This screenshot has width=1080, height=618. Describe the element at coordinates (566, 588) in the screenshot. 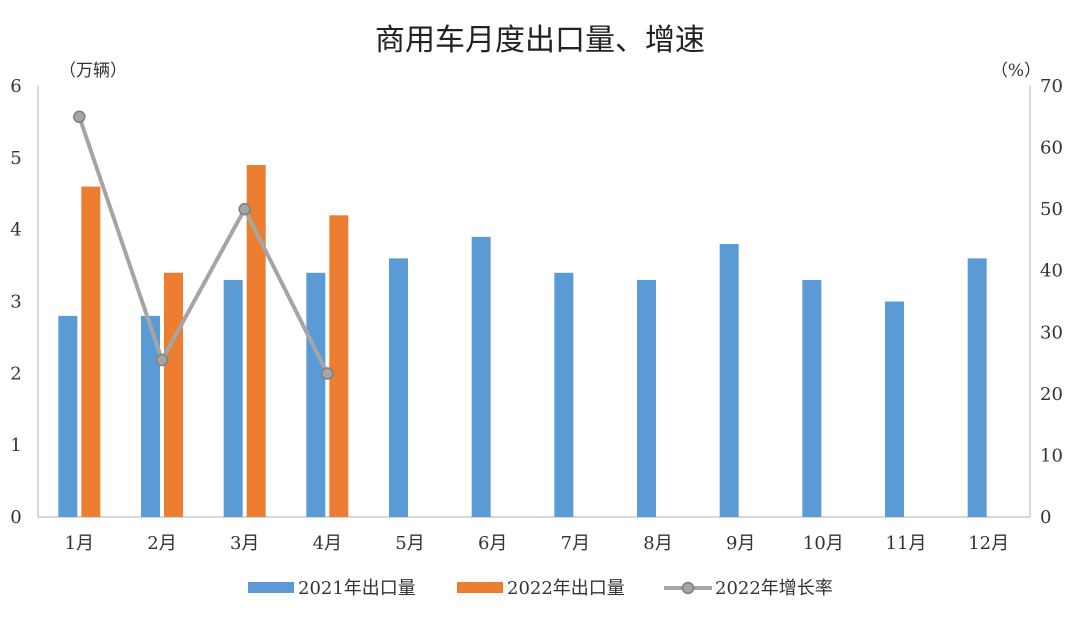

I see `legend-label-2022: 2022年出口量` at that location.